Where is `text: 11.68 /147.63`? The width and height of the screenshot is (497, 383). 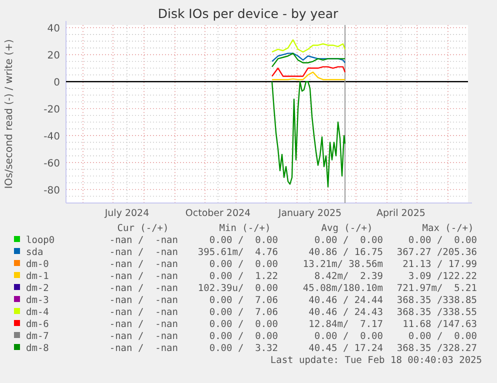 text: 11.68 /147.63 is located at coordinates (439, 324).